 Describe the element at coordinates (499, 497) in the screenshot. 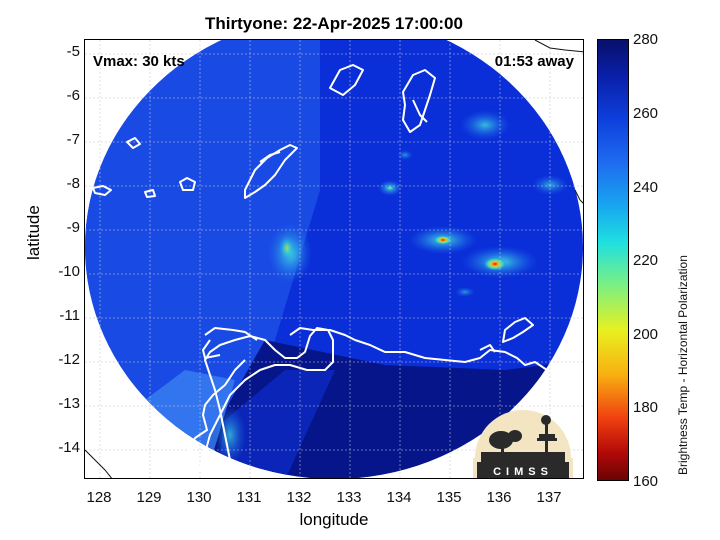

I see `xtick-label: 136` at that location.